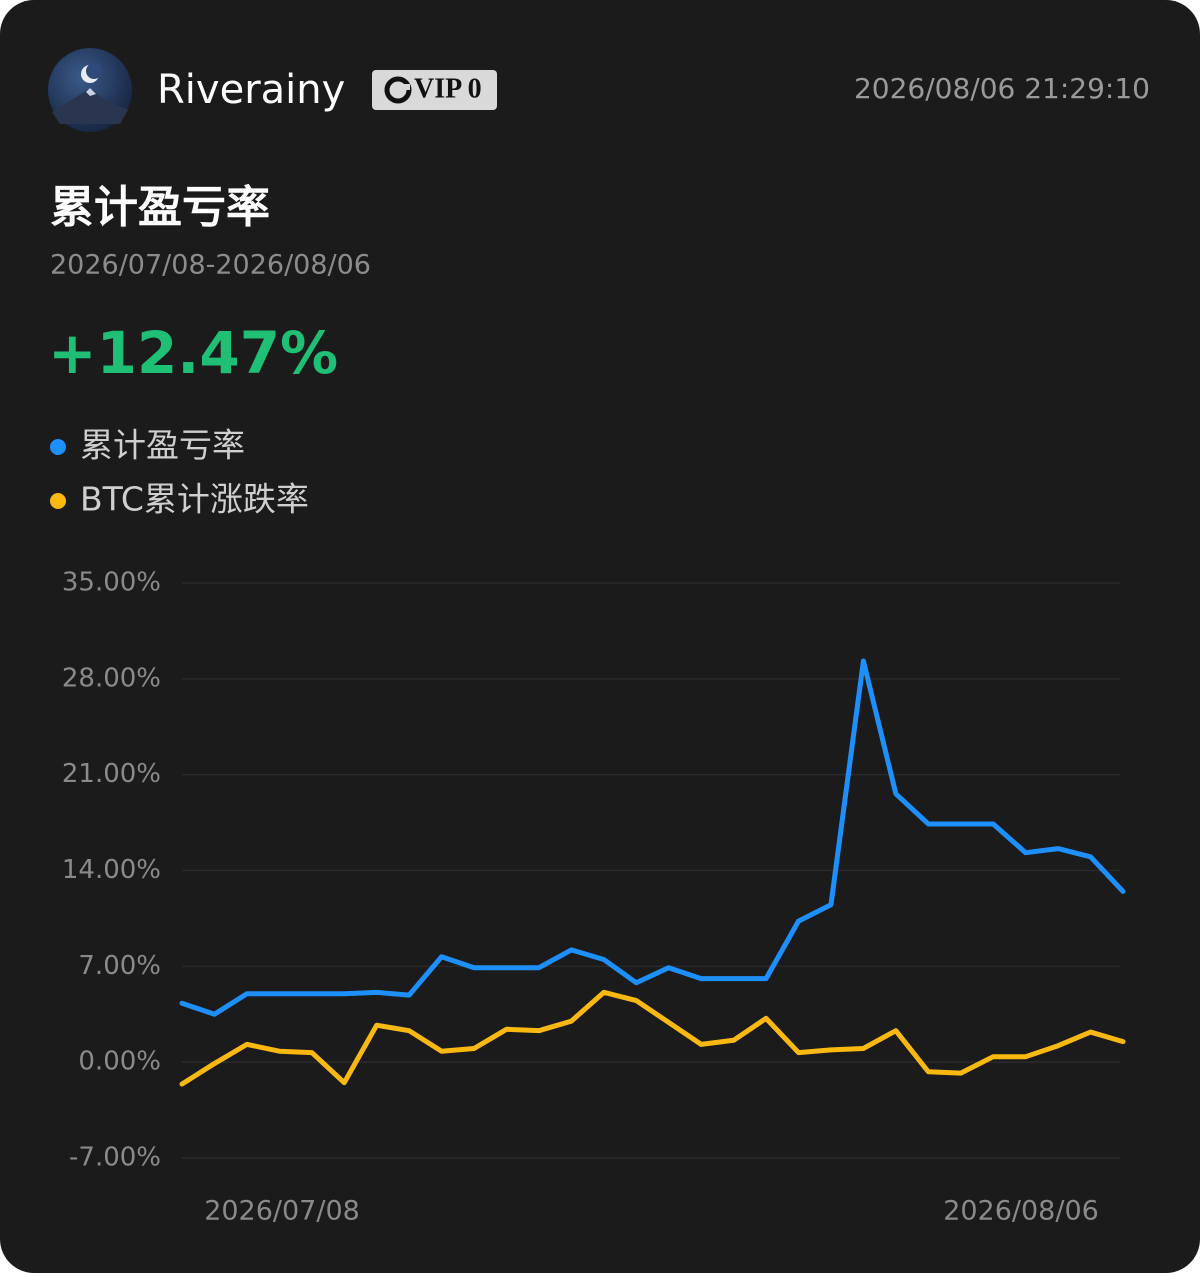  Describe the element at coordinates (448, 88) in the screenshot. I see `badge-text: VIP 0` at that location.